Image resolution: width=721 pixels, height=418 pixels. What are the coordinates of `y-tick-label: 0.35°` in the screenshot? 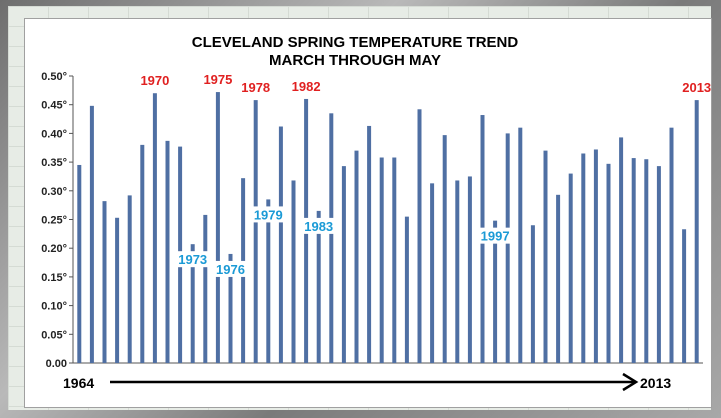 It's located at (54, 163).